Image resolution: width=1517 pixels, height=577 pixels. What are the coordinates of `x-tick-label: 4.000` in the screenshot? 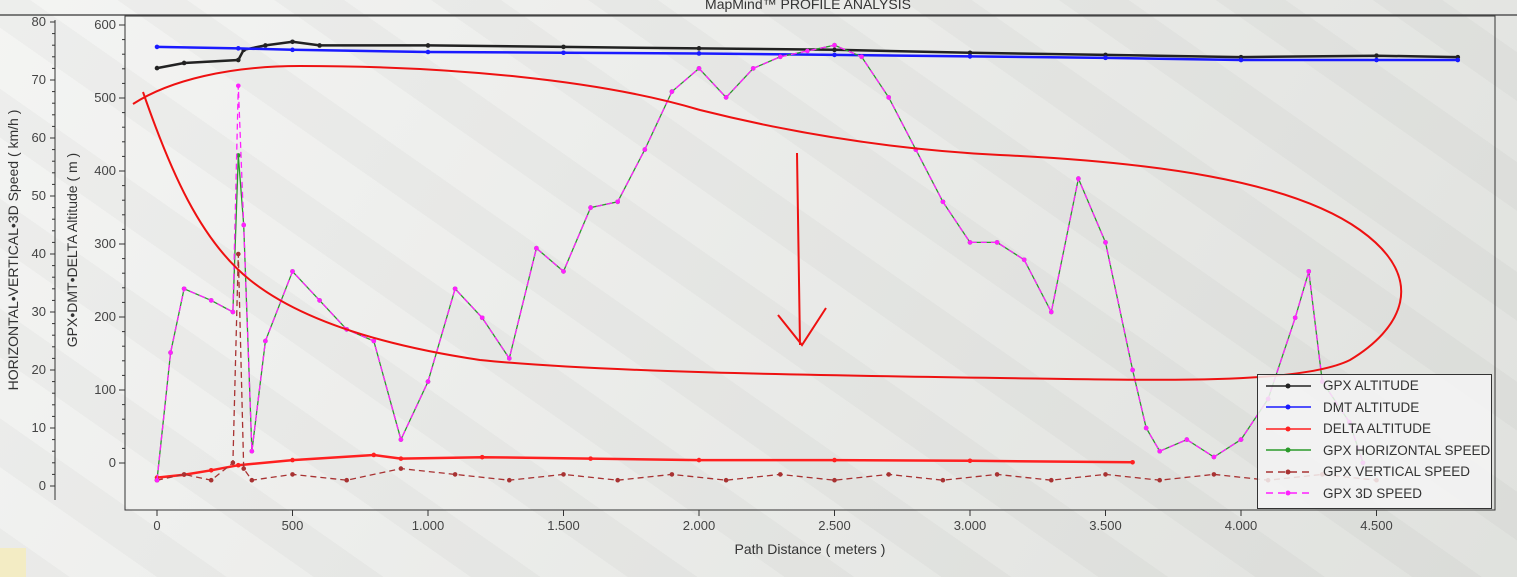 It's located at (1241, 525).